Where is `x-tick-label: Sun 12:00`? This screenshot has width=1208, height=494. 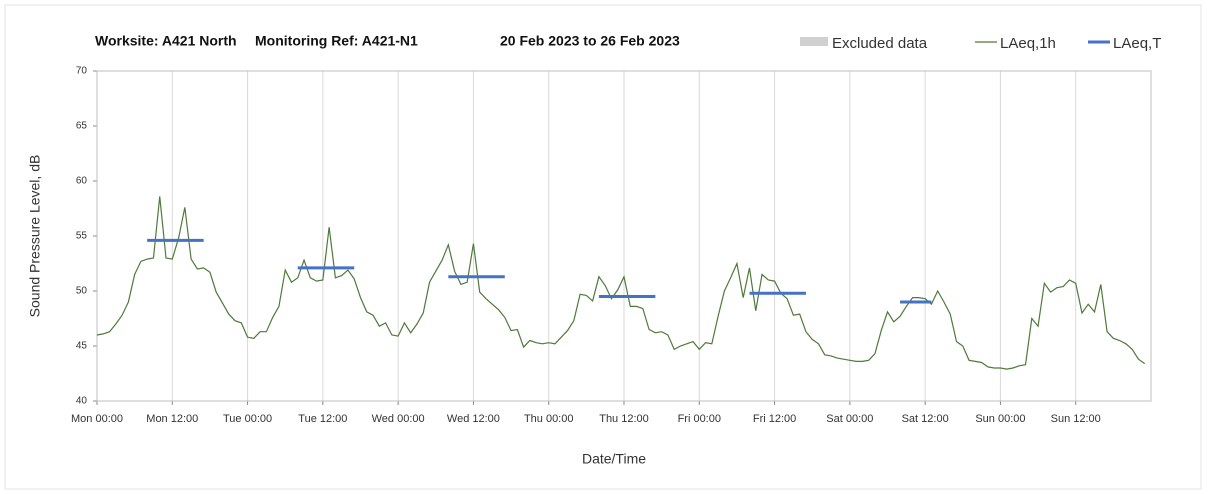
x-tick-label: Sun 12:00 is located at coordinates (1076, 419).